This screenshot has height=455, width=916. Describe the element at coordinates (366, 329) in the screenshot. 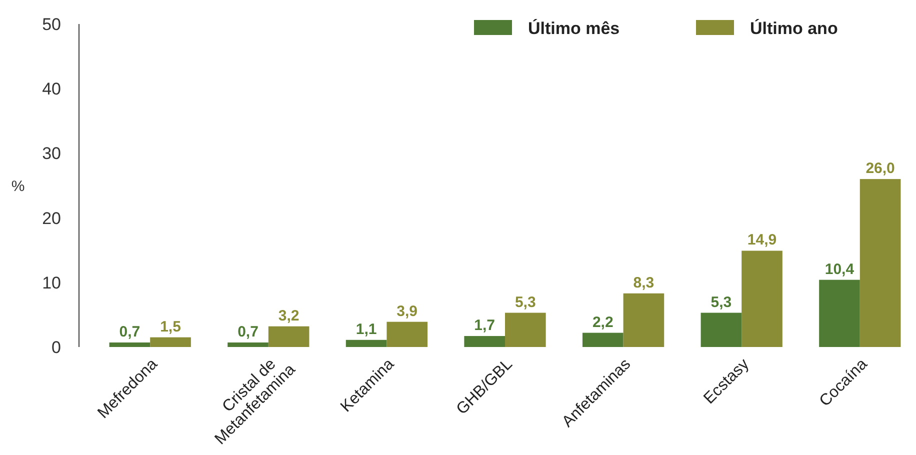

I see `data-label: 1,1` at that location.